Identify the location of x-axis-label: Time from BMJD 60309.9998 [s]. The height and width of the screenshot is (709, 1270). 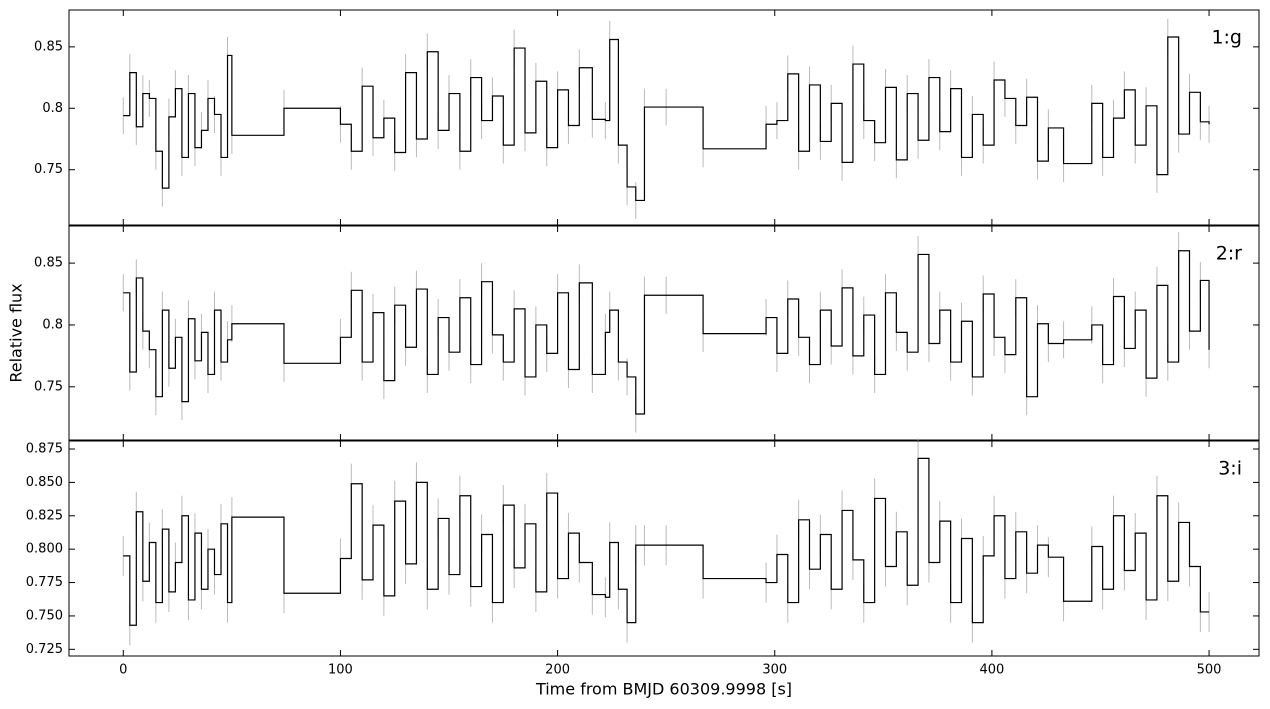
(663, 689).